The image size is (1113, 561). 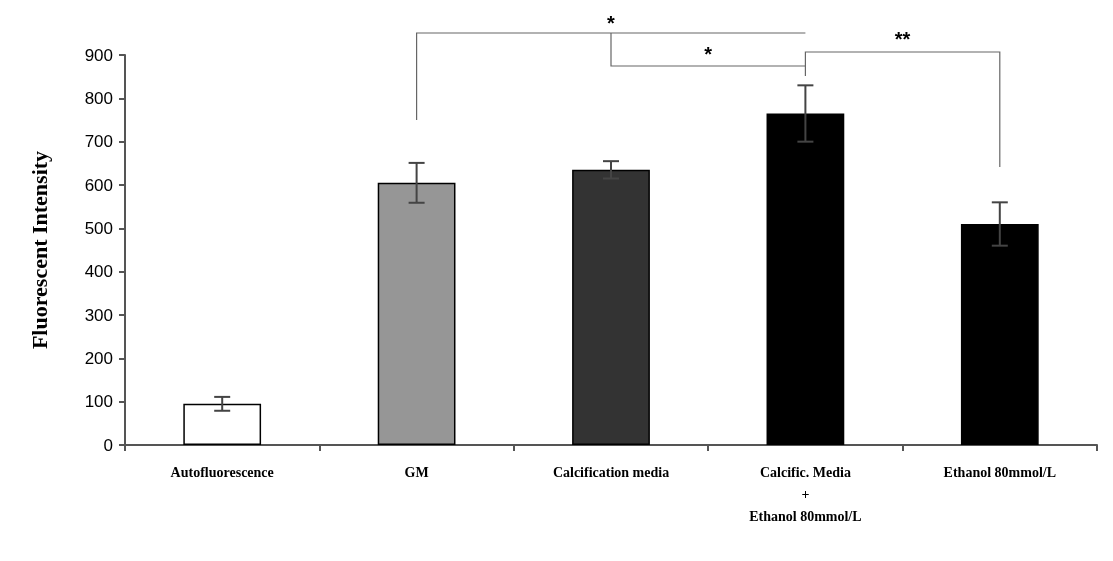 I want to click on y-tick-label: 0, so click(x=108, y=445).